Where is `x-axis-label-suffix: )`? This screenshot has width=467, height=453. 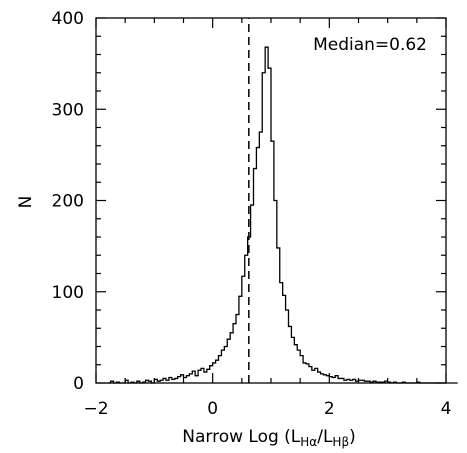
x-axis-label-suffix: ) is located at coordinates (352, 437).